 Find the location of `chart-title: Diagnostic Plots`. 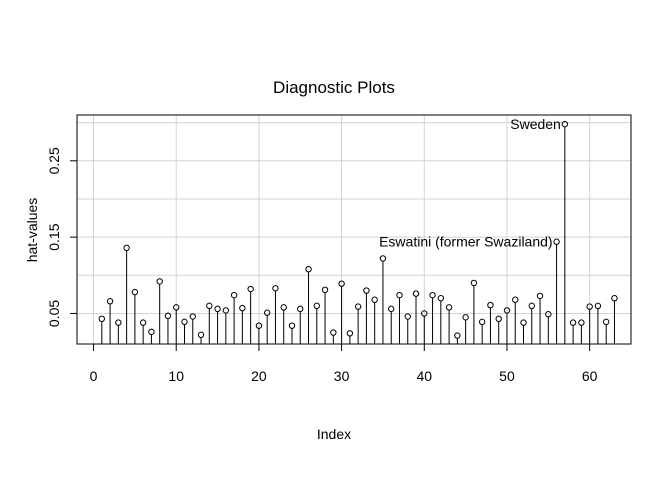

chart-title: Diagnostic Plots is located at coordinates (334, 87).